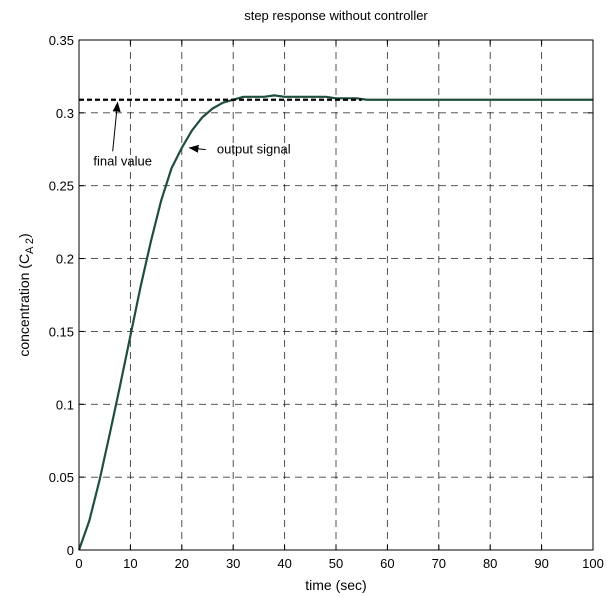 The image size is (616, 597). Describe the element at coordinates (439, 563) in the screenshot. I see `x-tick-label: 70` at that location.